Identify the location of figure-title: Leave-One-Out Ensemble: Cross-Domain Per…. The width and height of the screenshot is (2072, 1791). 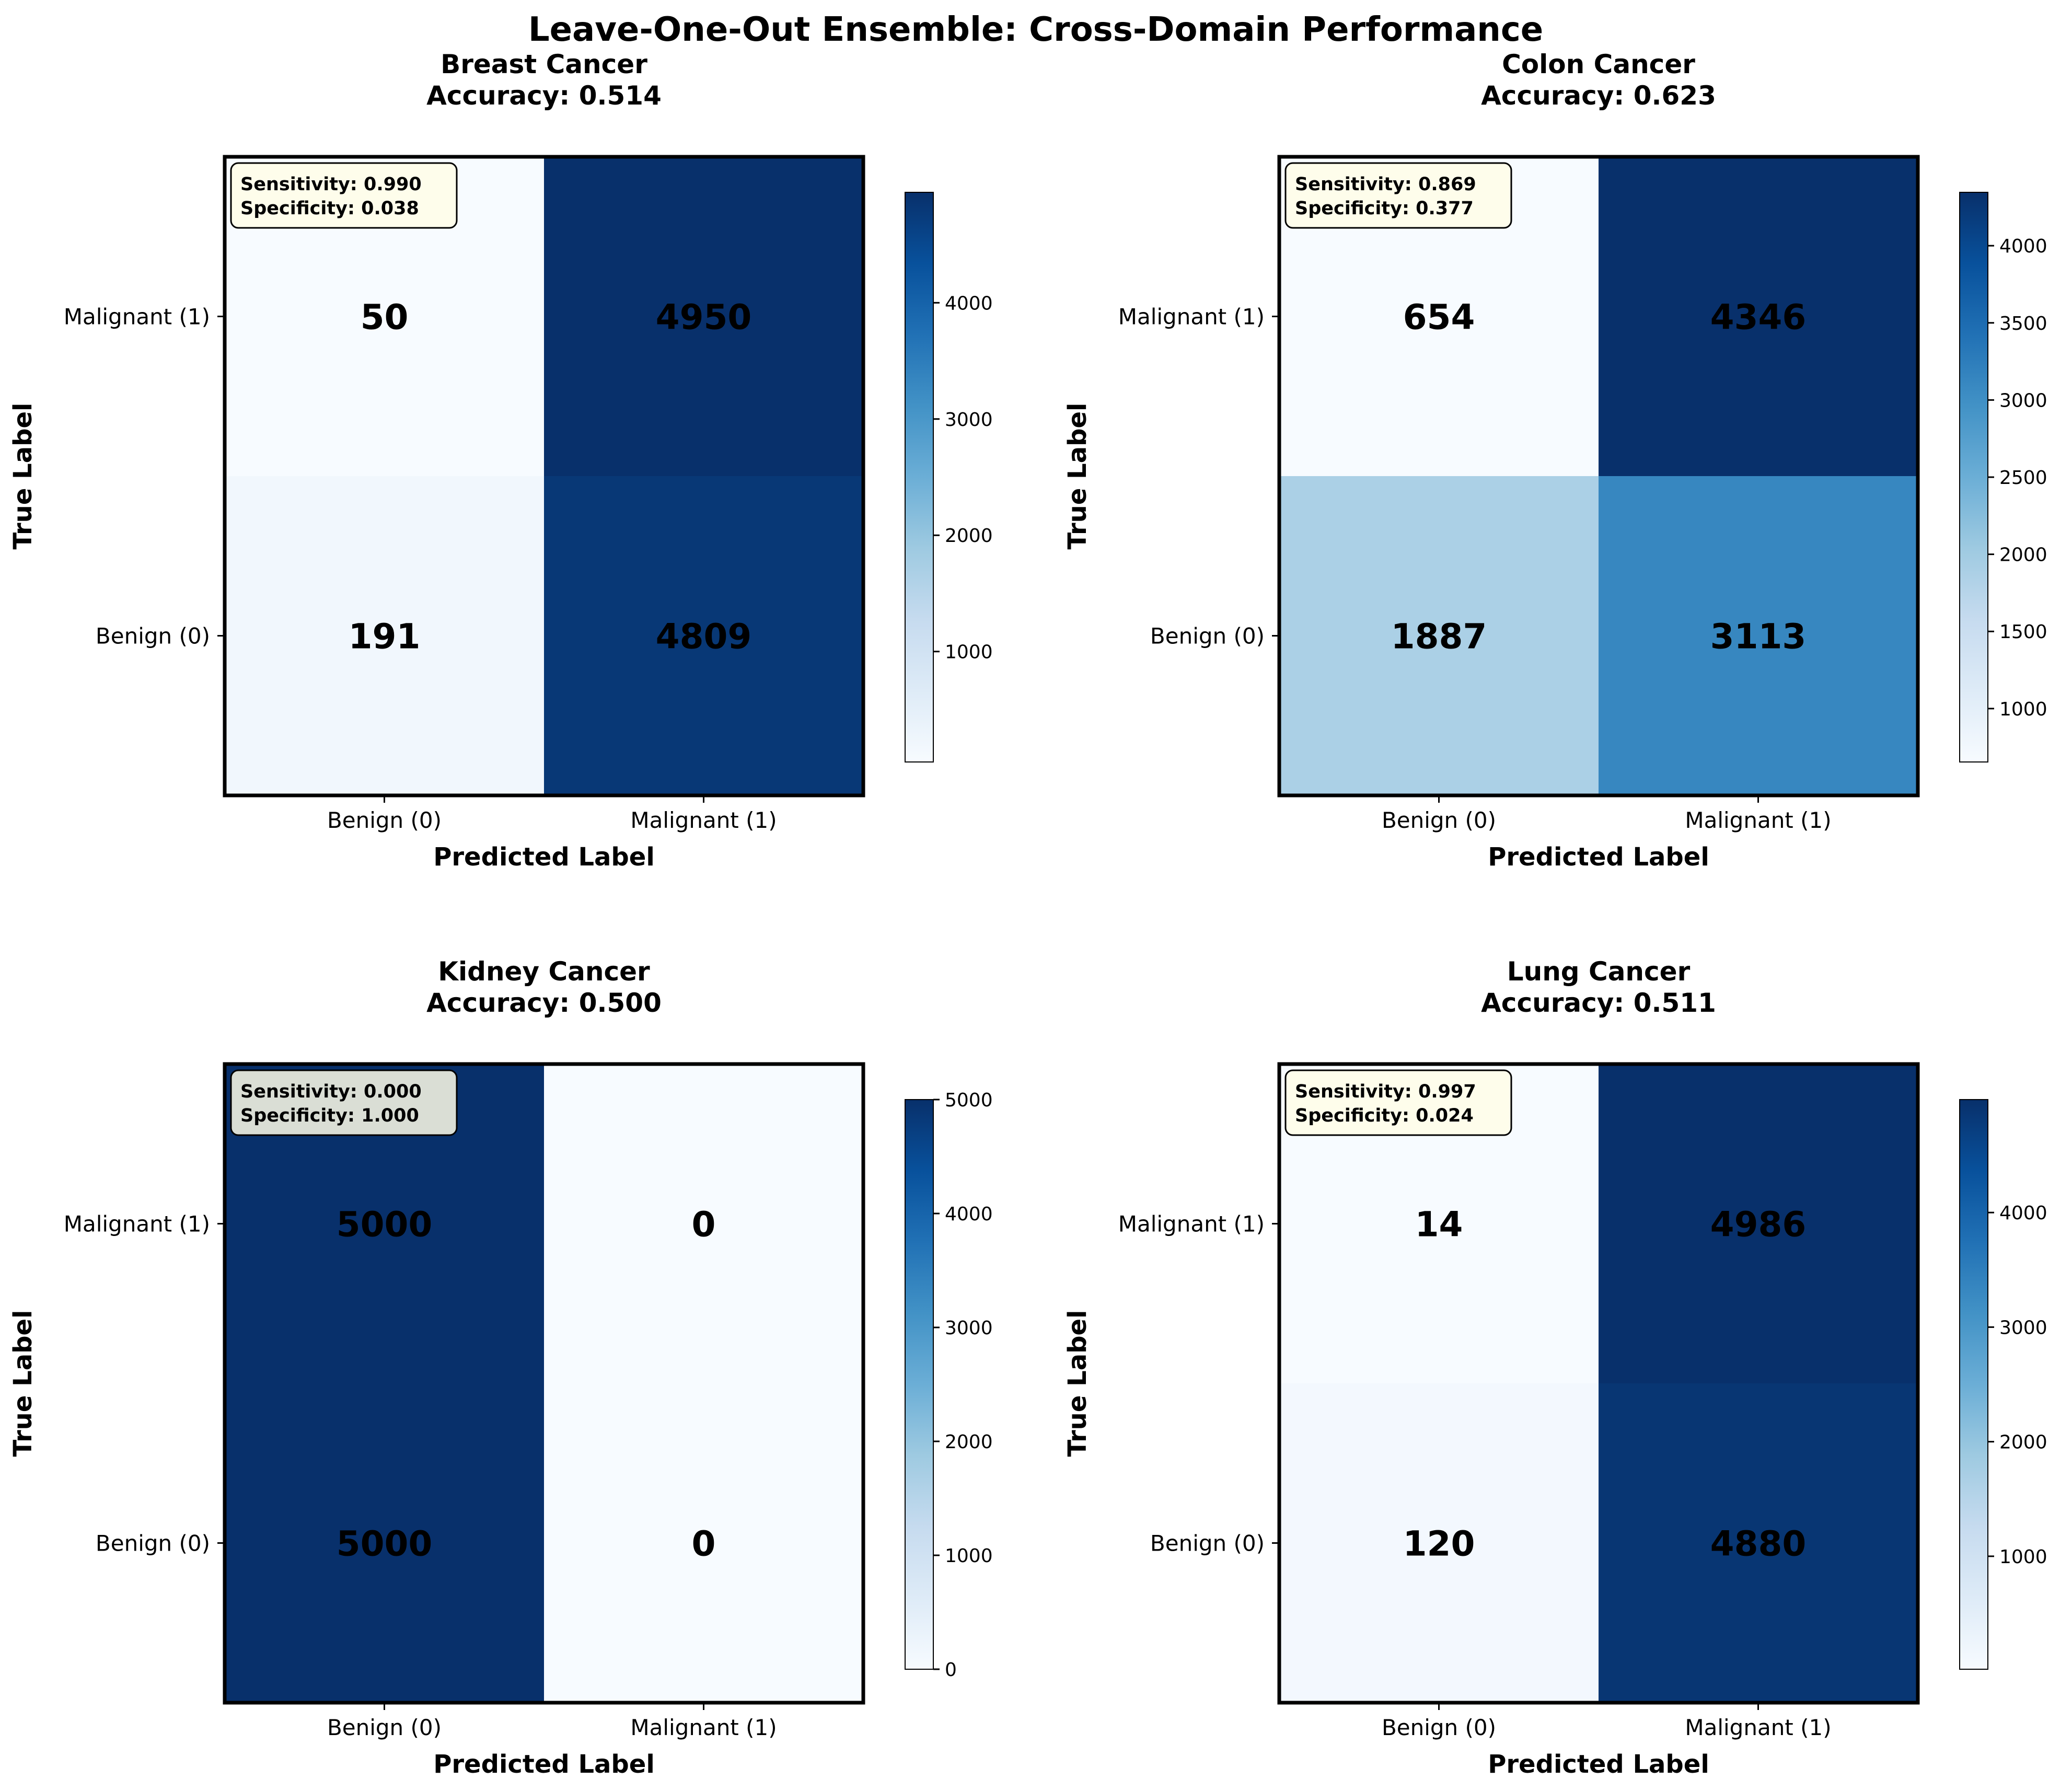
(1035, 29).